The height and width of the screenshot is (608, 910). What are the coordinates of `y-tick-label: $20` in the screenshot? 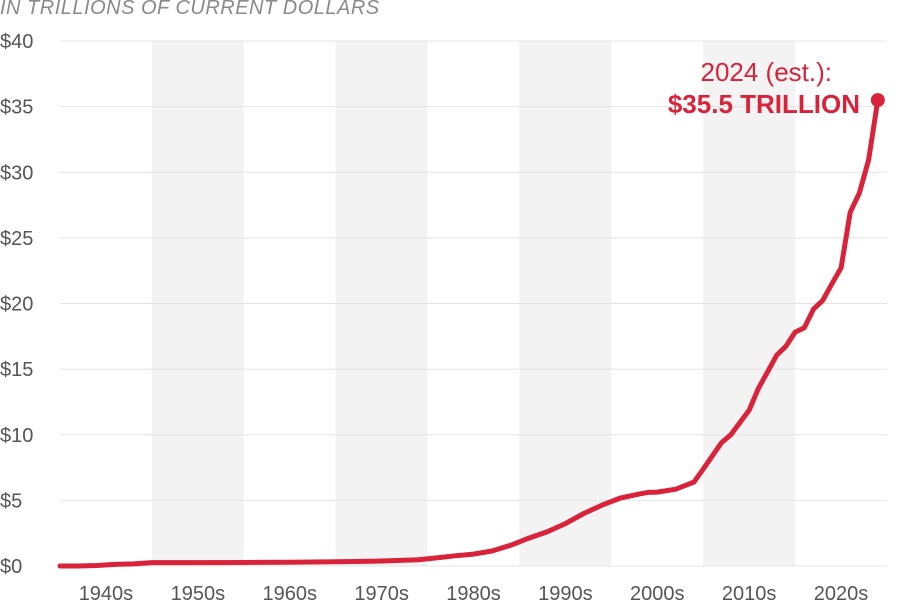 It's located at (16, 305).